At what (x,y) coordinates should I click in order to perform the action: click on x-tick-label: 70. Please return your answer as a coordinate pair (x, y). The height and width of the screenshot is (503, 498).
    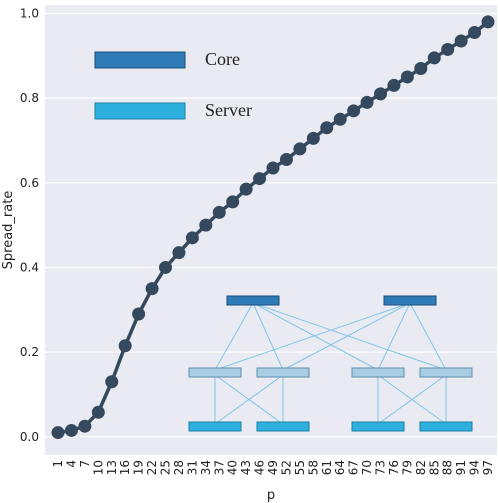
    Looking at the image, I should click on (367, 467).